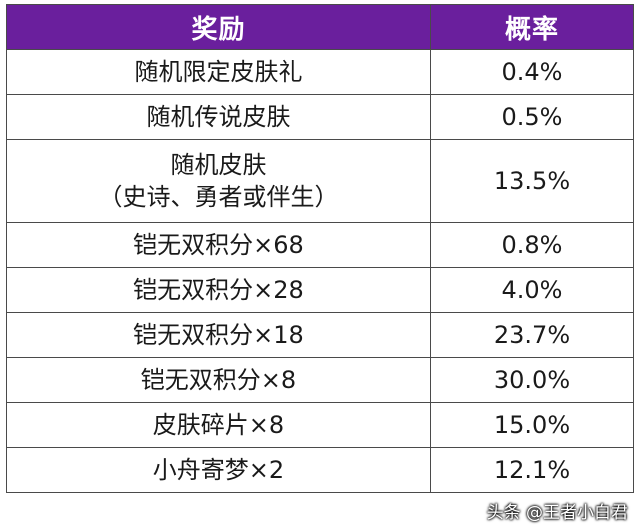 This screenshot has height=529, width=640. Describe the element at coordinates (218, 197) in the screenshot. I see `reward-line-2: （史诗、勇者或伴生）` at that location.